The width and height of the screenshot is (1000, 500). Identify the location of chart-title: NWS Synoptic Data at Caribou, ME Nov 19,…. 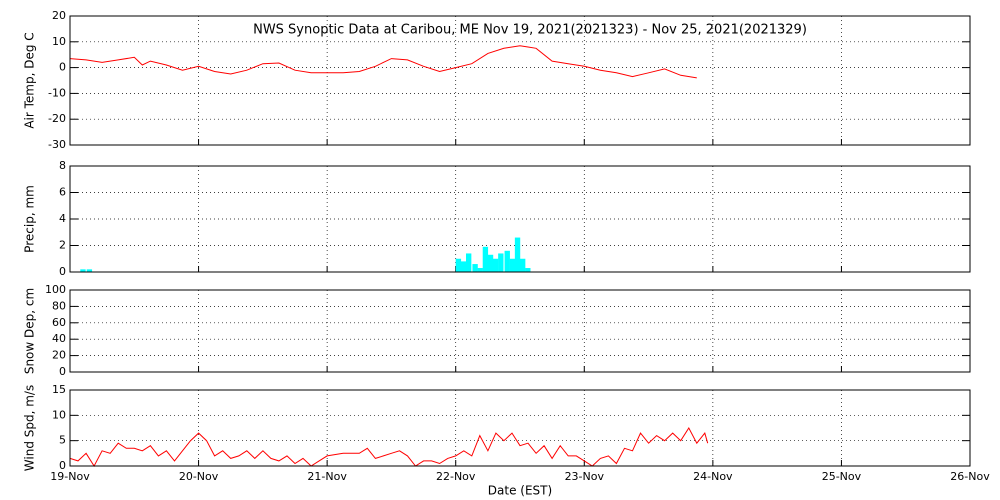
(530, 30).